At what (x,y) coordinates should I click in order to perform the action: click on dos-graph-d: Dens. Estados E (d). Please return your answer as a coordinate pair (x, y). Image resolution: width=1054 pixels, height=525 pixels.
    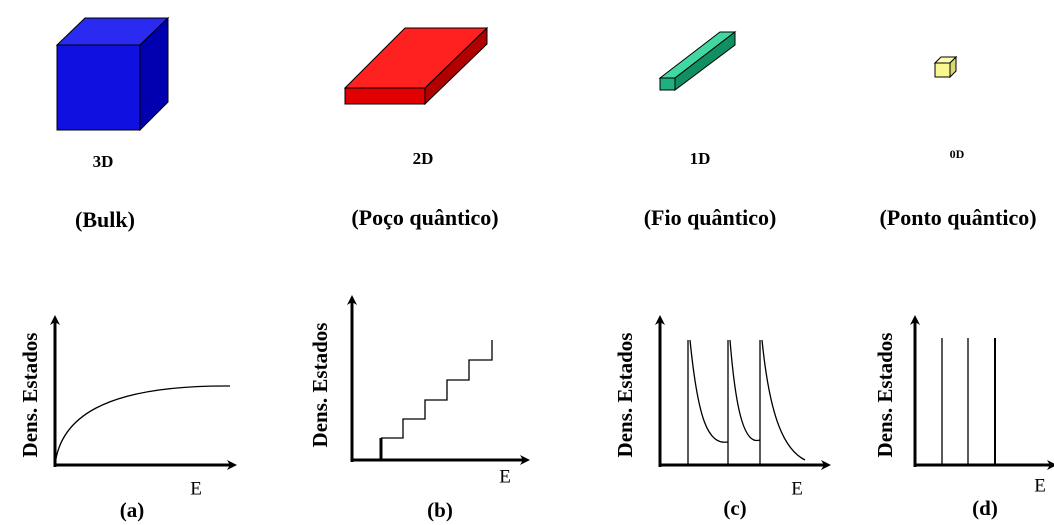
    Looking at the image, I should click on (963, 417).